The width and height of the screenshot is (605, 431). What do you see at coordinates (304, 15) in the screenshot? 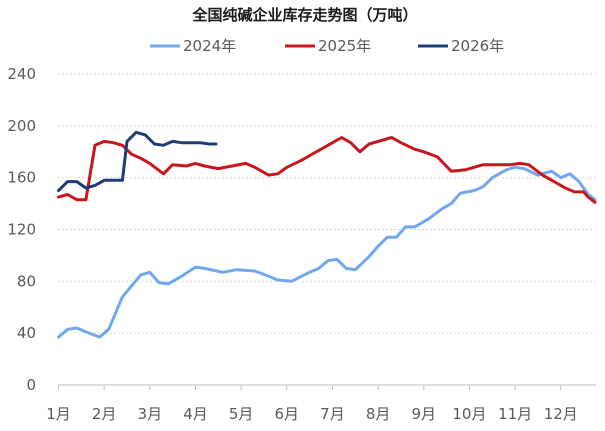
I see `chart-title: 全国纯碱企业库存走势图（万吨）` at bounding box center [304, 15].